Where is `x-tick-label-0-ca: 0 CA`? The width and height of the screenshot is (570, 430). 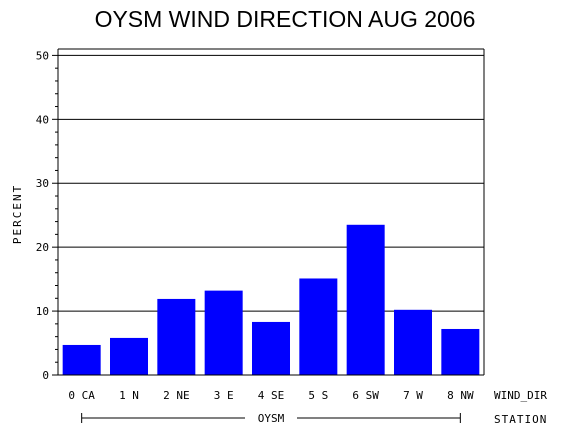 x-tick-label-0-ca: 0 CA is located at coordinates (81, 395).